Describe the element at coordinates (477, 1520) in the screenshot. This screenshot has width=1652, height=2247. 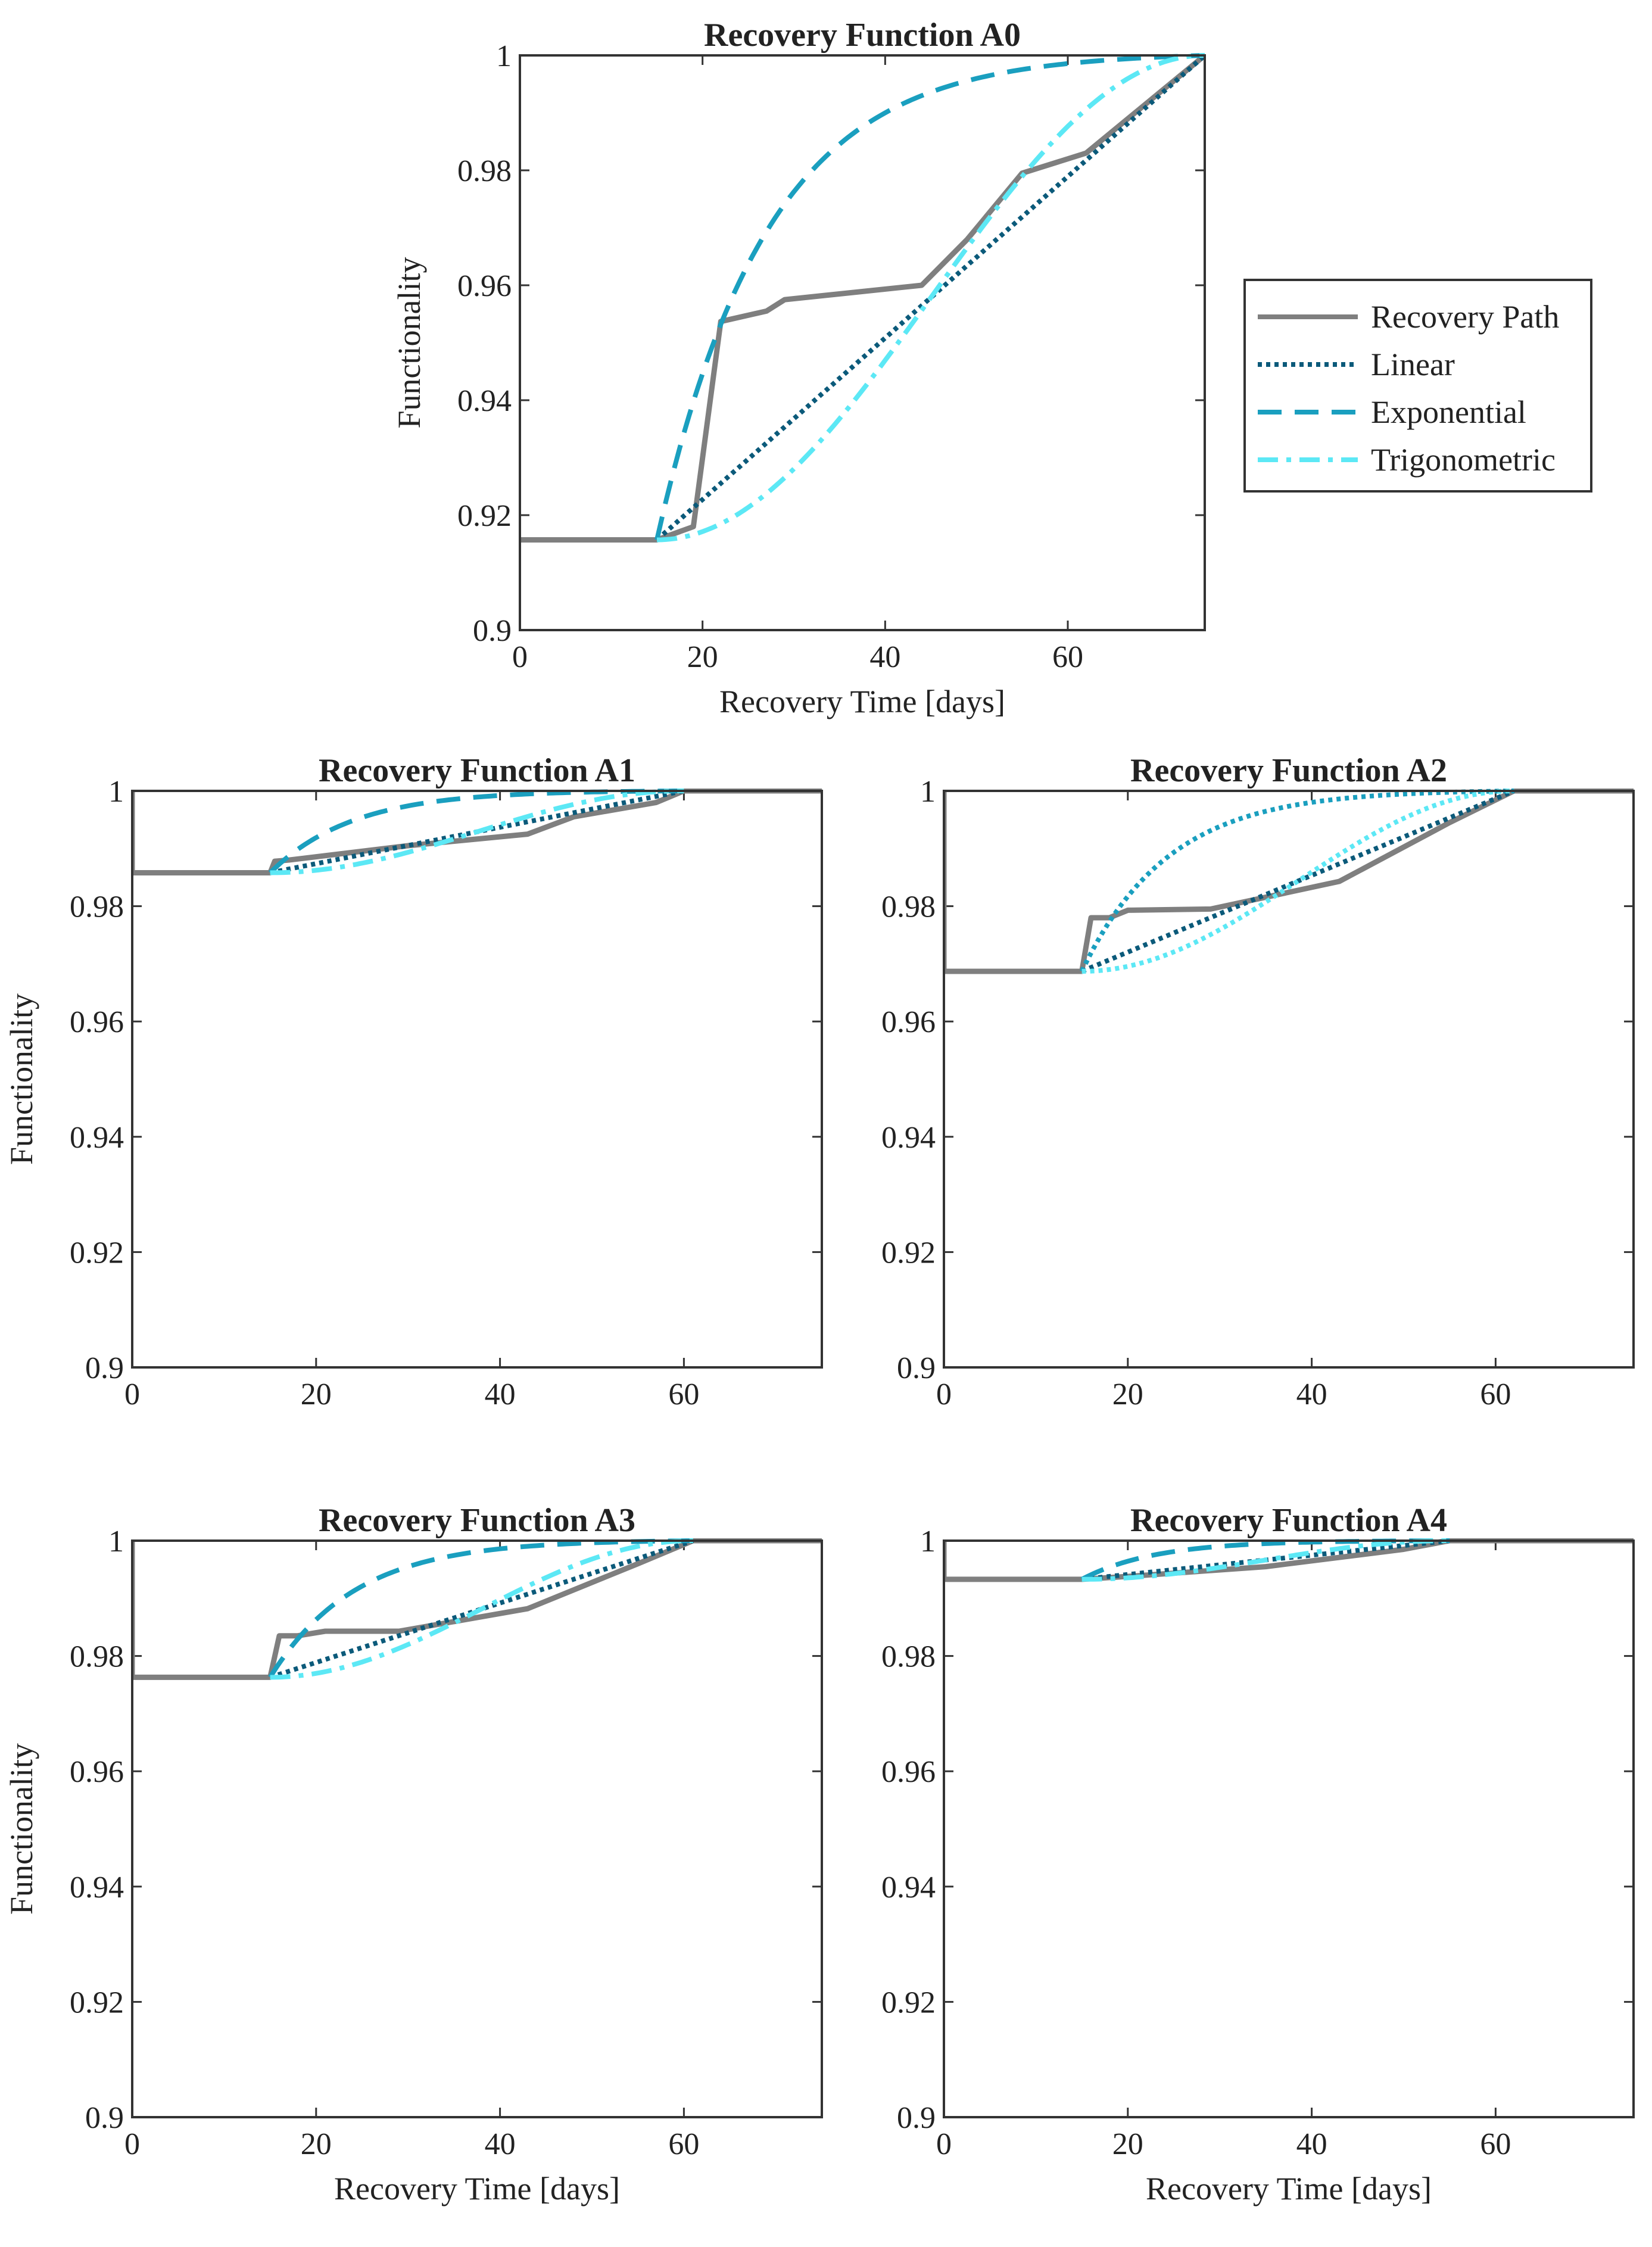
I see `chart-title: Recovery Function A3` at that location.